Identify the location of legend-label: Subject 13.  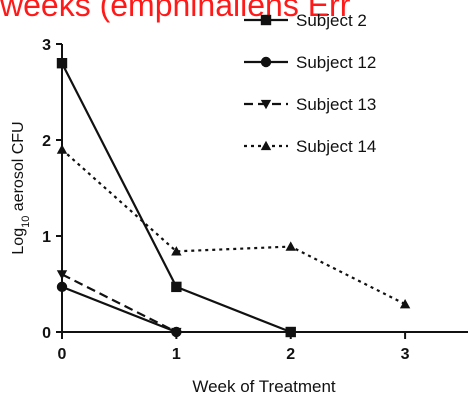
(336, 104).